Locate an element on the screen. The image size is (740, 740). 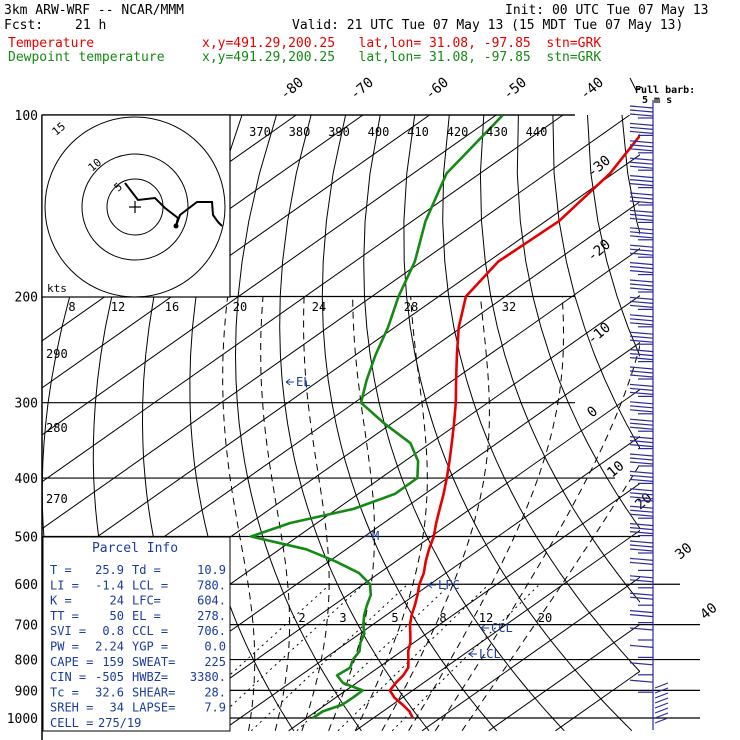
parcel-marker-label: LCL is located at coordinates (490, 654).